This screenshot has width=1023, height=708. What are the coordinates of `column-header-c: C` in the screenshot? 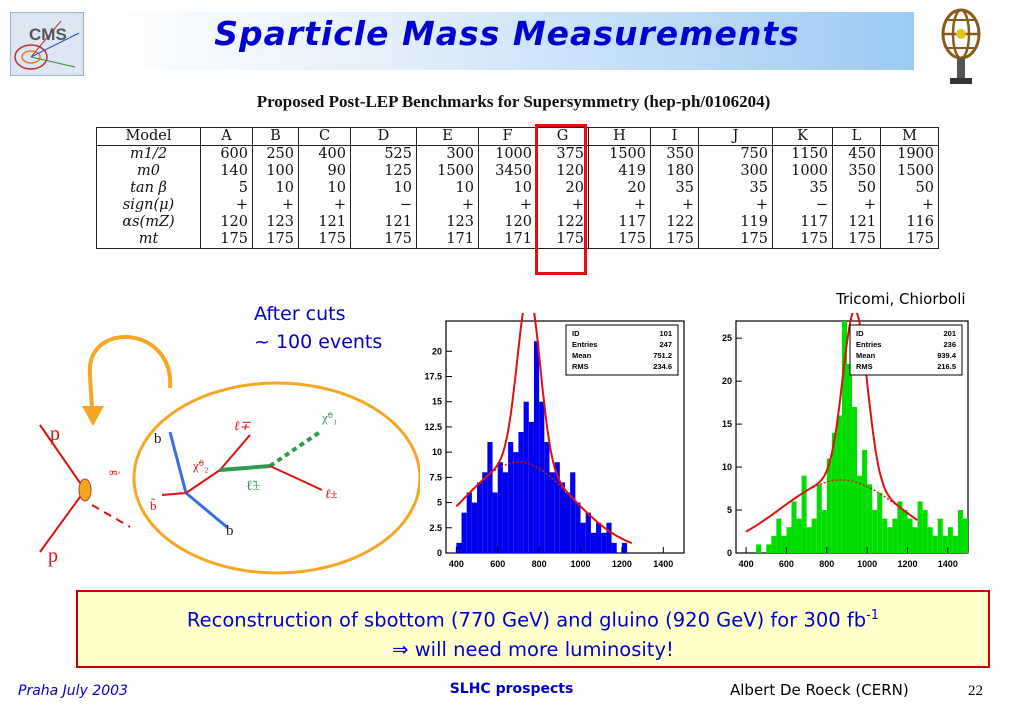 It's located at (324, 136).